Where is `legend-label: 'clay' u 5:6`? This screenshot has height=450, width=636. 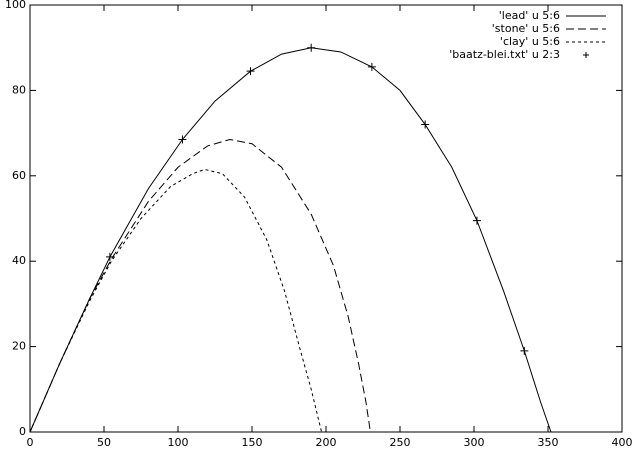 legend-label: 'clay' u 5:6 is located at coordinates (530, 41).